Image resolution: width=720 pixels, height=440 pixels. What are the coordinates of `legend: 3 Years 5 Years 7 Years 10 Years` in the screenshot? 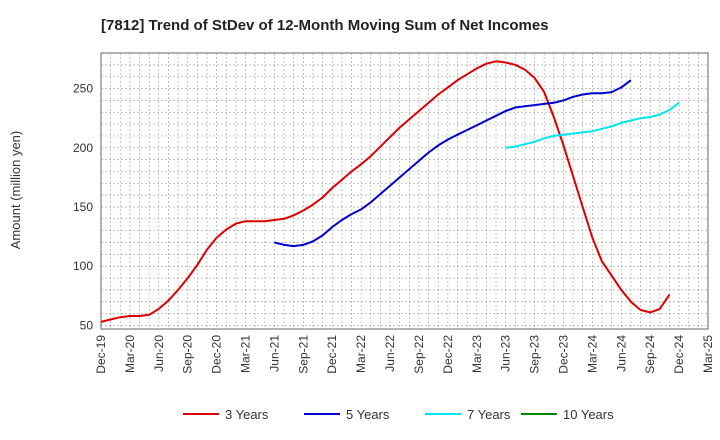 It's located at (398, 414).